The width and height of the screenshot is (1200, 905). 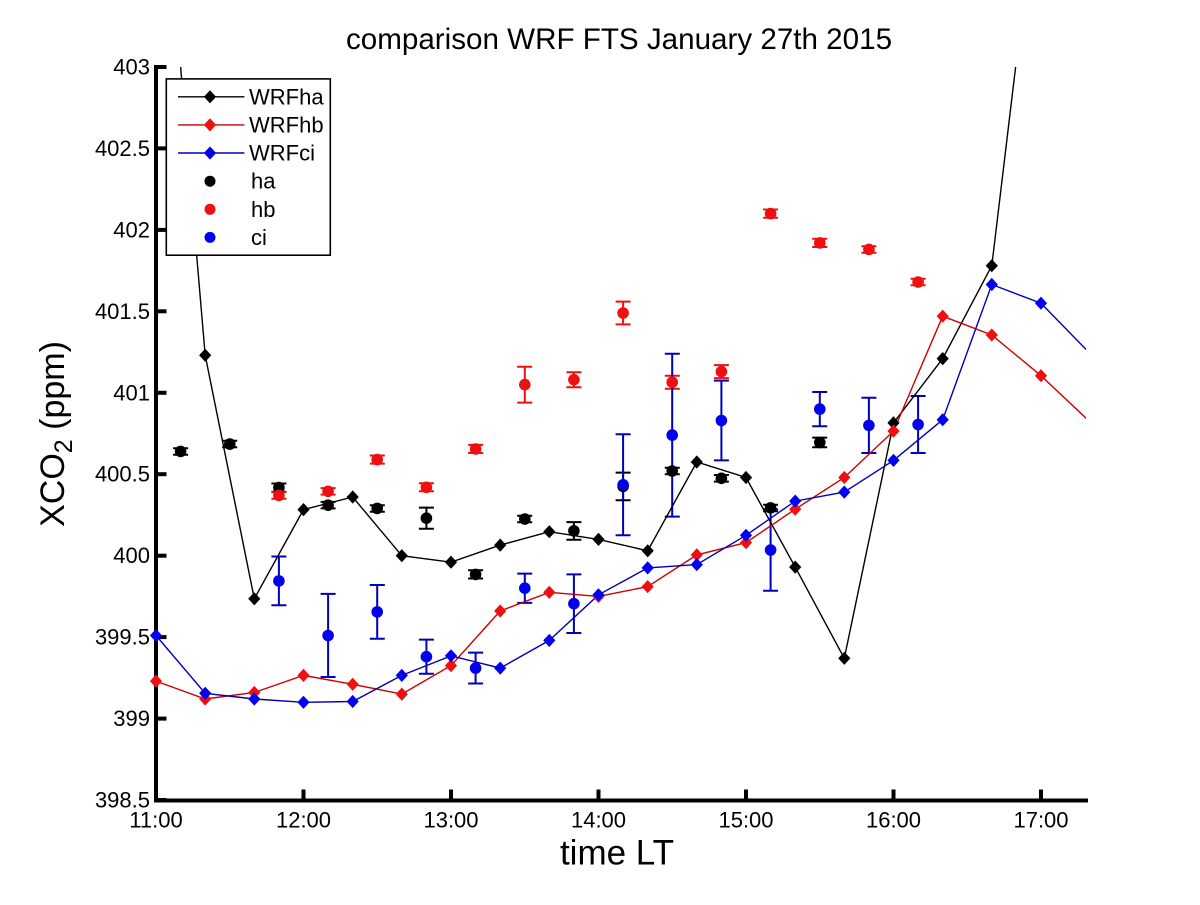 What do you see at coordinates (259, 237) in the screenshot?
I see `svg-text: ci` at bounding box center [259, 237].